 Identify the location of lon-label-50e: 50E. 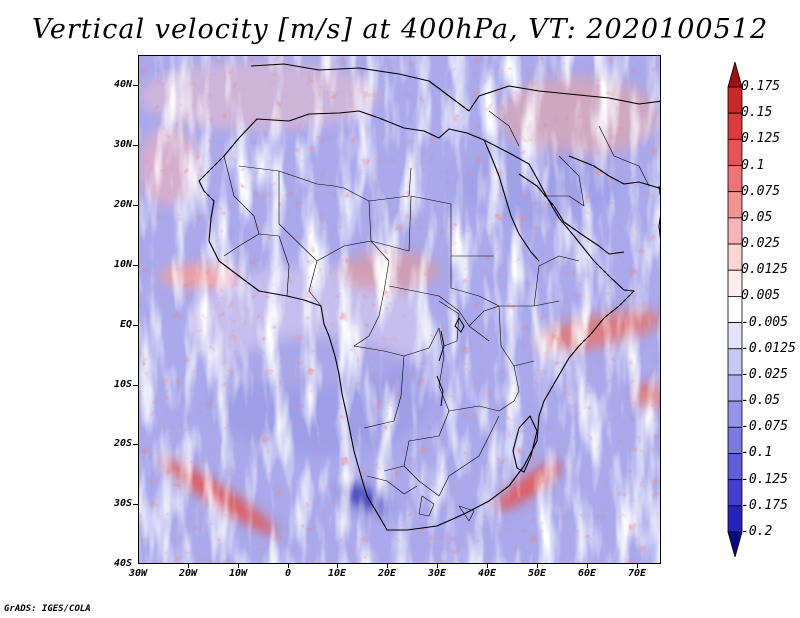
(537, 573).